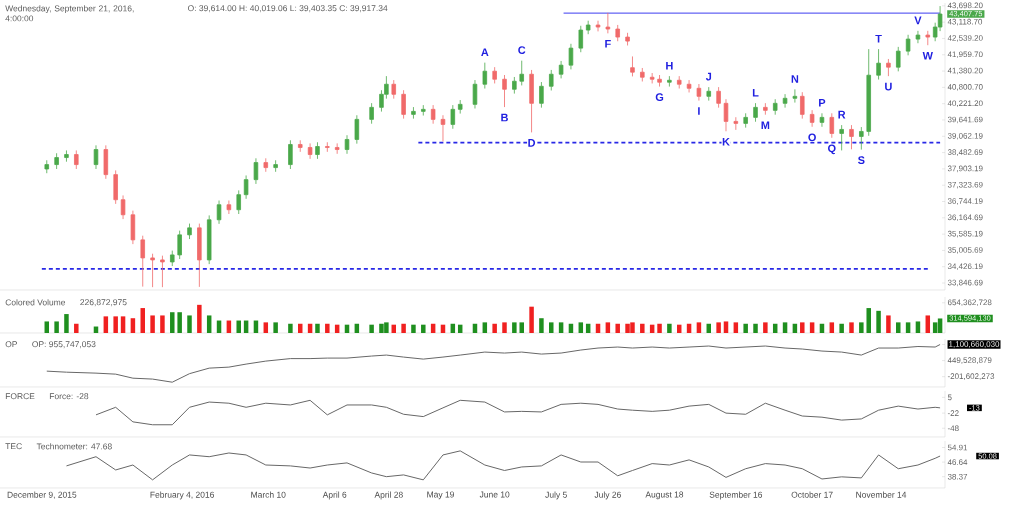 This screenshot has width=1024, height=507. What do you see at coordinates (832, 149) in the screenshot?
I see `annotation: Q` at bounding box center [832, 149].